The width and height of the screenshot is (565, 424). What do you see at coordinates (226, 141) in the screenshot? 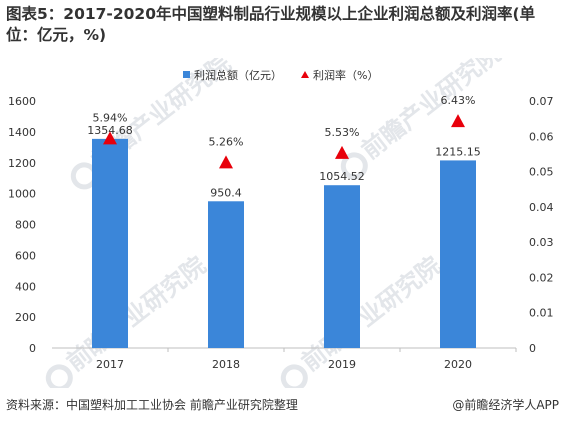
I see `profit-rate-value-label: 5.26%` at bounding box center [226, 141].